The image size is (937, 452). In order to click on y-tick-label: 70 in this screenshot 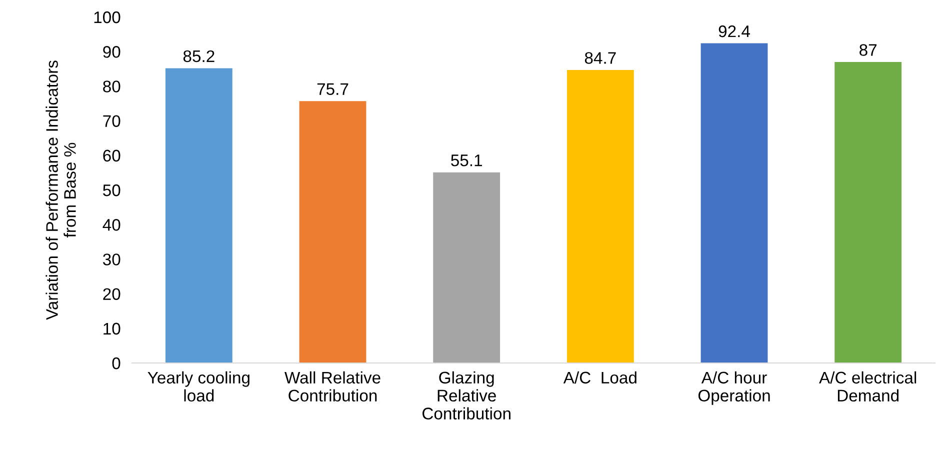, I will do `click(111, 121)`.